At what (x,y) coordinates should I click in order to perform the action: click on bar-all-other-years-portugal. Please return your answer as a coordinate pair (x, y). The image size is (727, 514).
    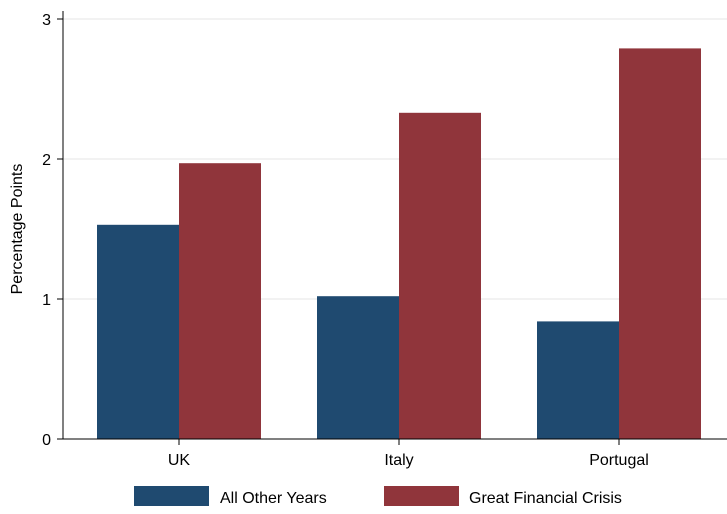
    Looking at the image, I should click on (578, 380).